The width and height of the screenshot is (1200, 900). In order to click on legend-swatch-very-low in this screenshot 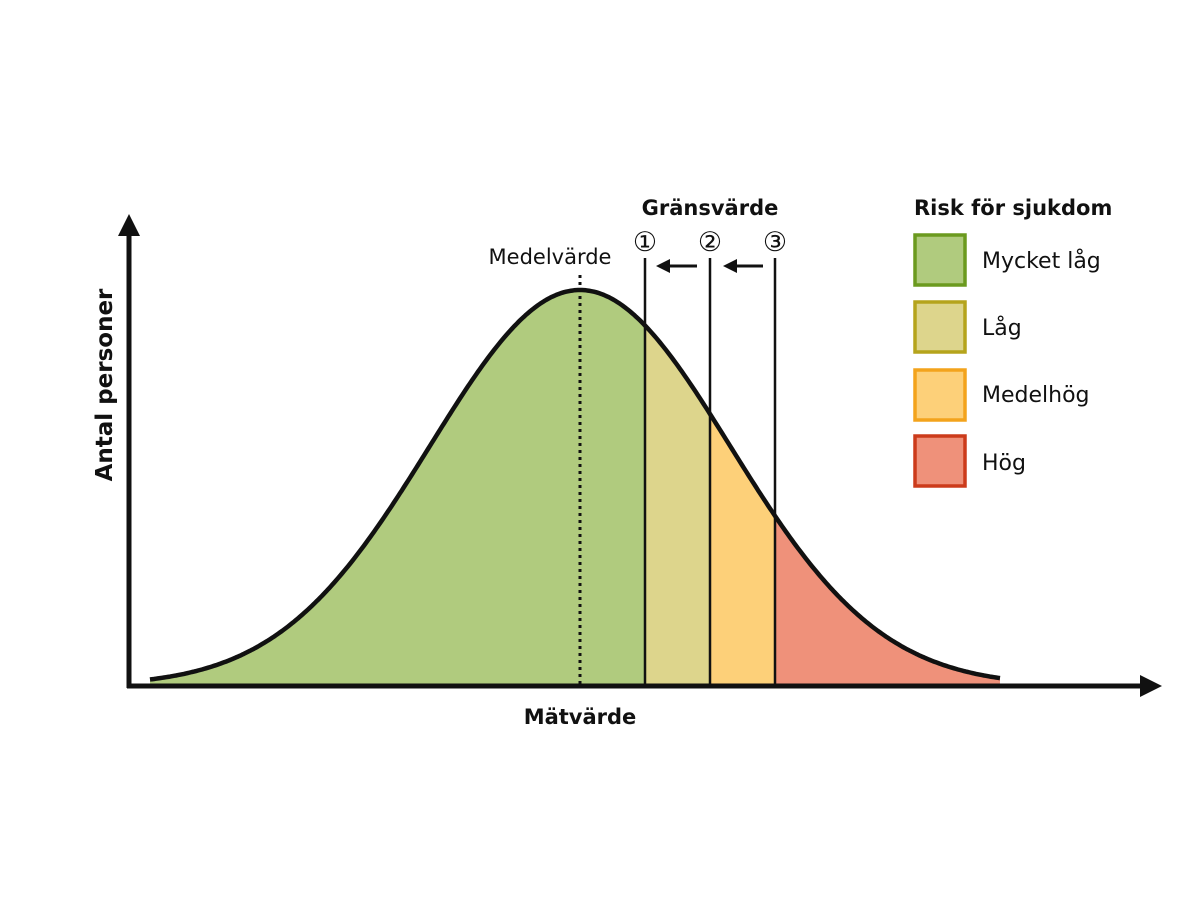, I will do `click(940, 260)`.